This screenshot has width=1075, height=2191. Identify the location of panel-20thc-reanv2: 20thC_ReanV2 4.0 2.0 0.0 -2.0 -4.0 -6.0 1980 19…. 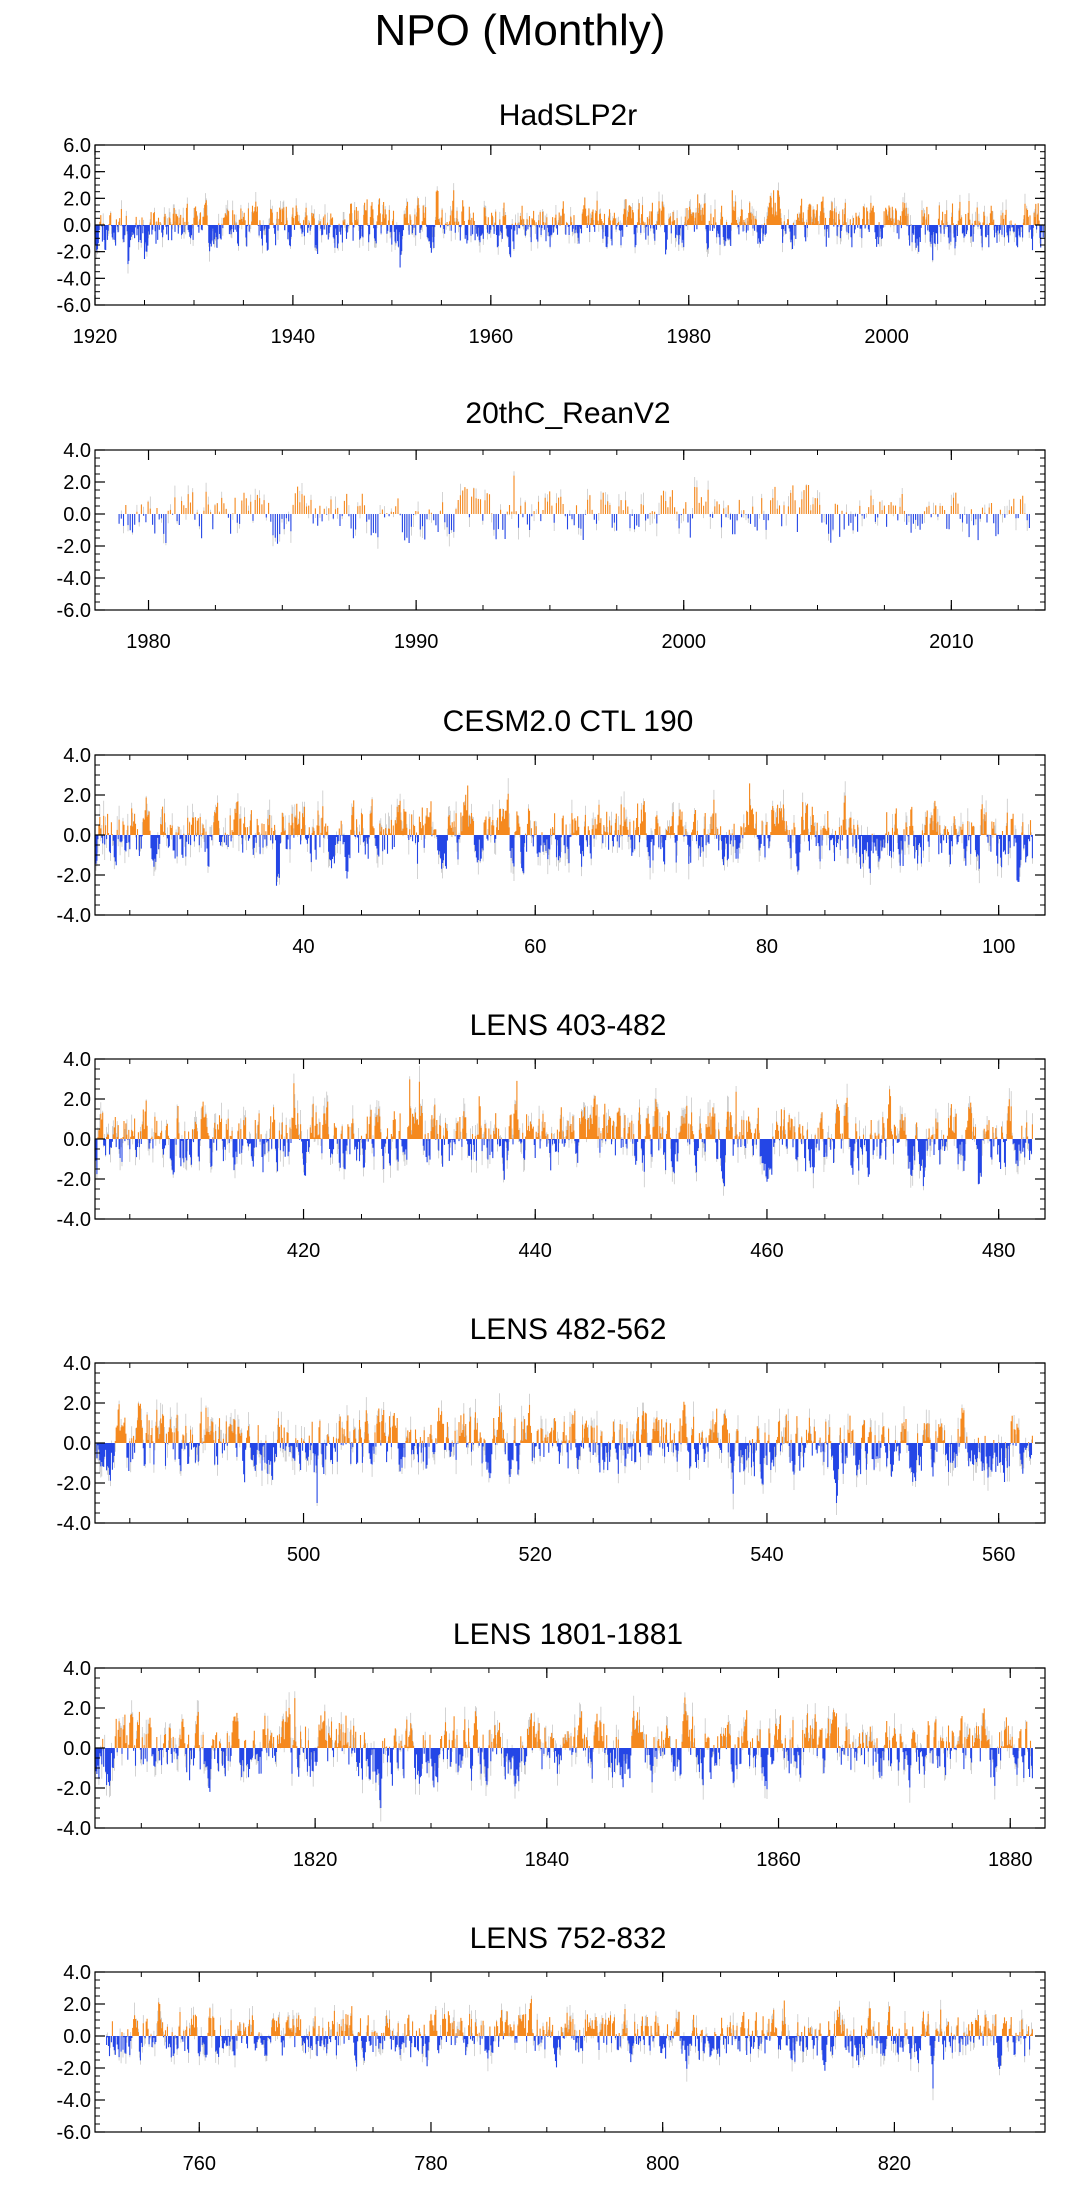
(551, 525).